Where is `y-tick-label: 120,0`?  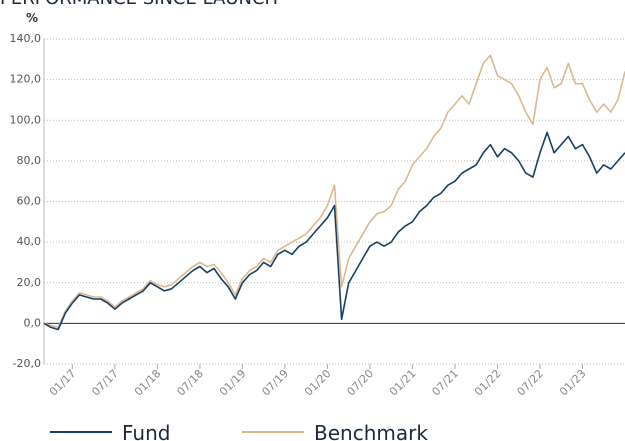
y-tick-label: 120,0 is located at coordinates (26, 79).